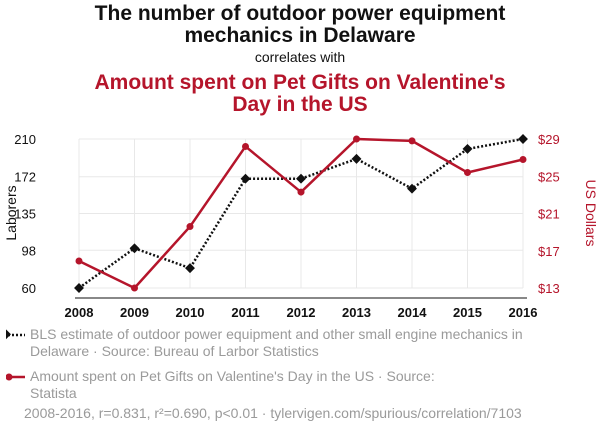 The image size is (600, 436). I want to click on y-left-tick-label: 98, so click(29, 250).